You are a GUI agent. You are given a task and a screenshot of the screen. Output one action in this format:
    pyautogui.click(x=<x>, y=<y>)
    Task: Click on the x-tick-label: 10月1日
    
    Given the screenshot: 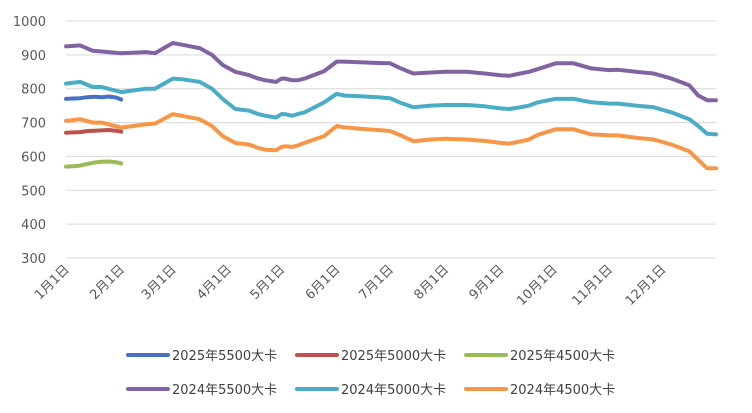 What is the action you would take?
    pyautogui.click(x=537, y=285)
    